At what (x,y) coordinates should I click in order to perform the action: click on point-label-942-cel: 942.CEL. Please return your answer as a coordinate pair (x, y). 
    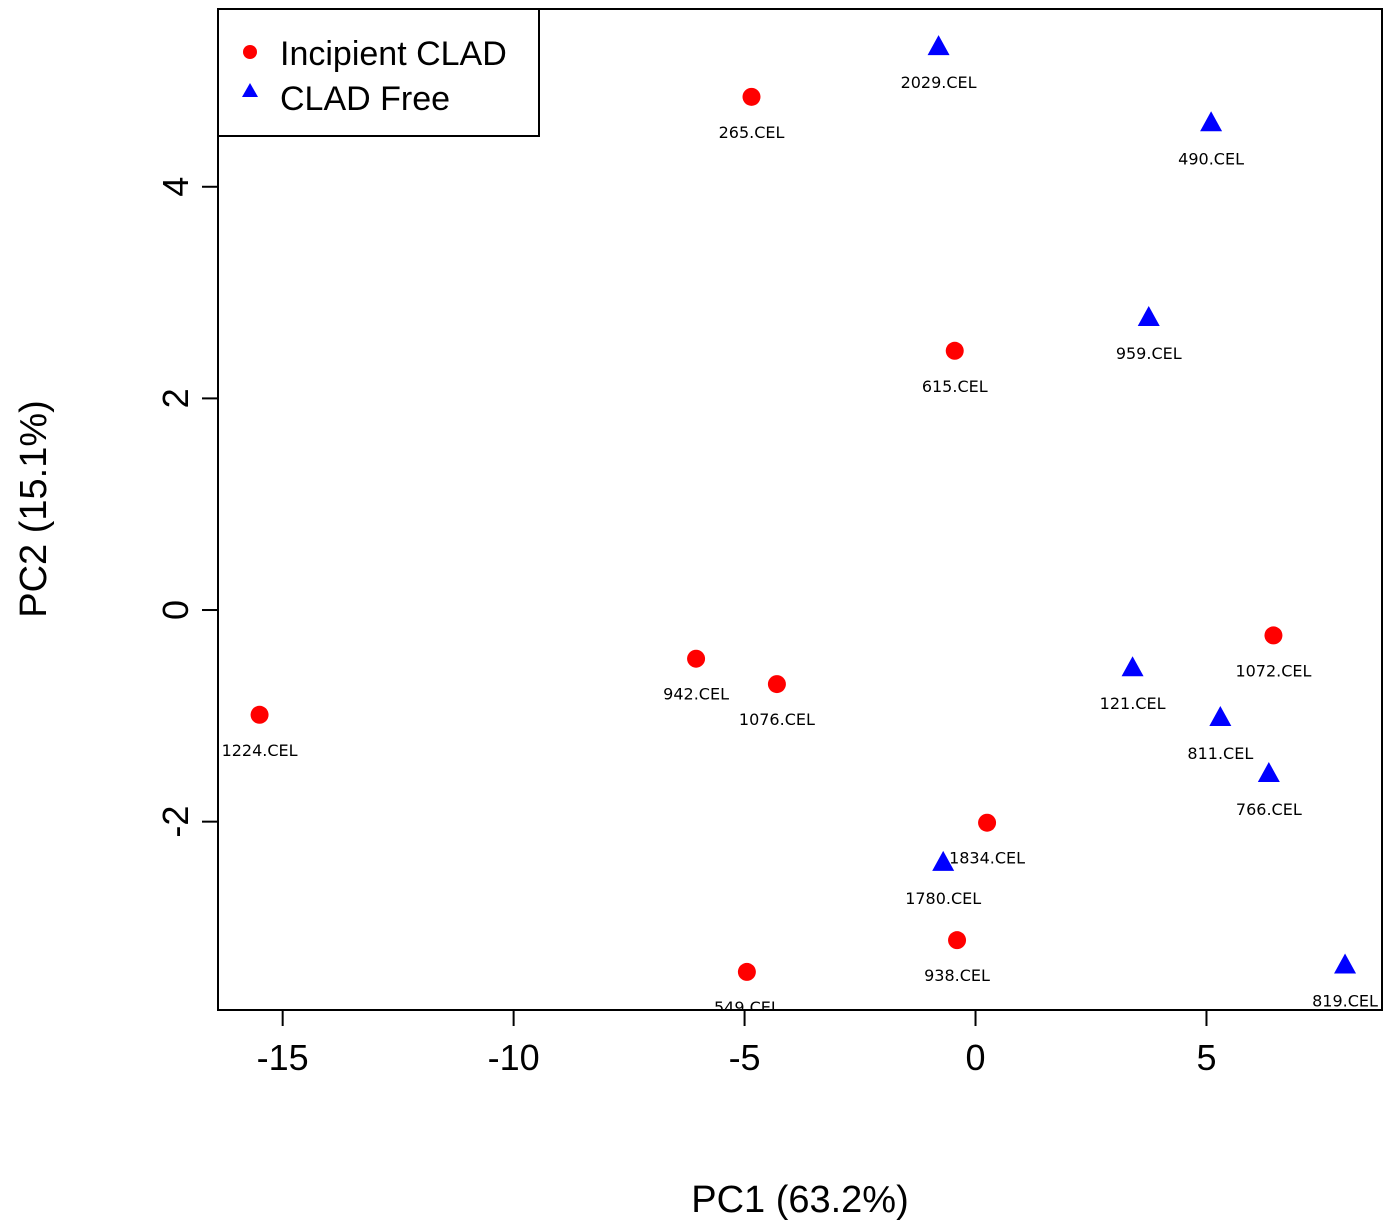
    Looking at the image, I should click on (696, 694).